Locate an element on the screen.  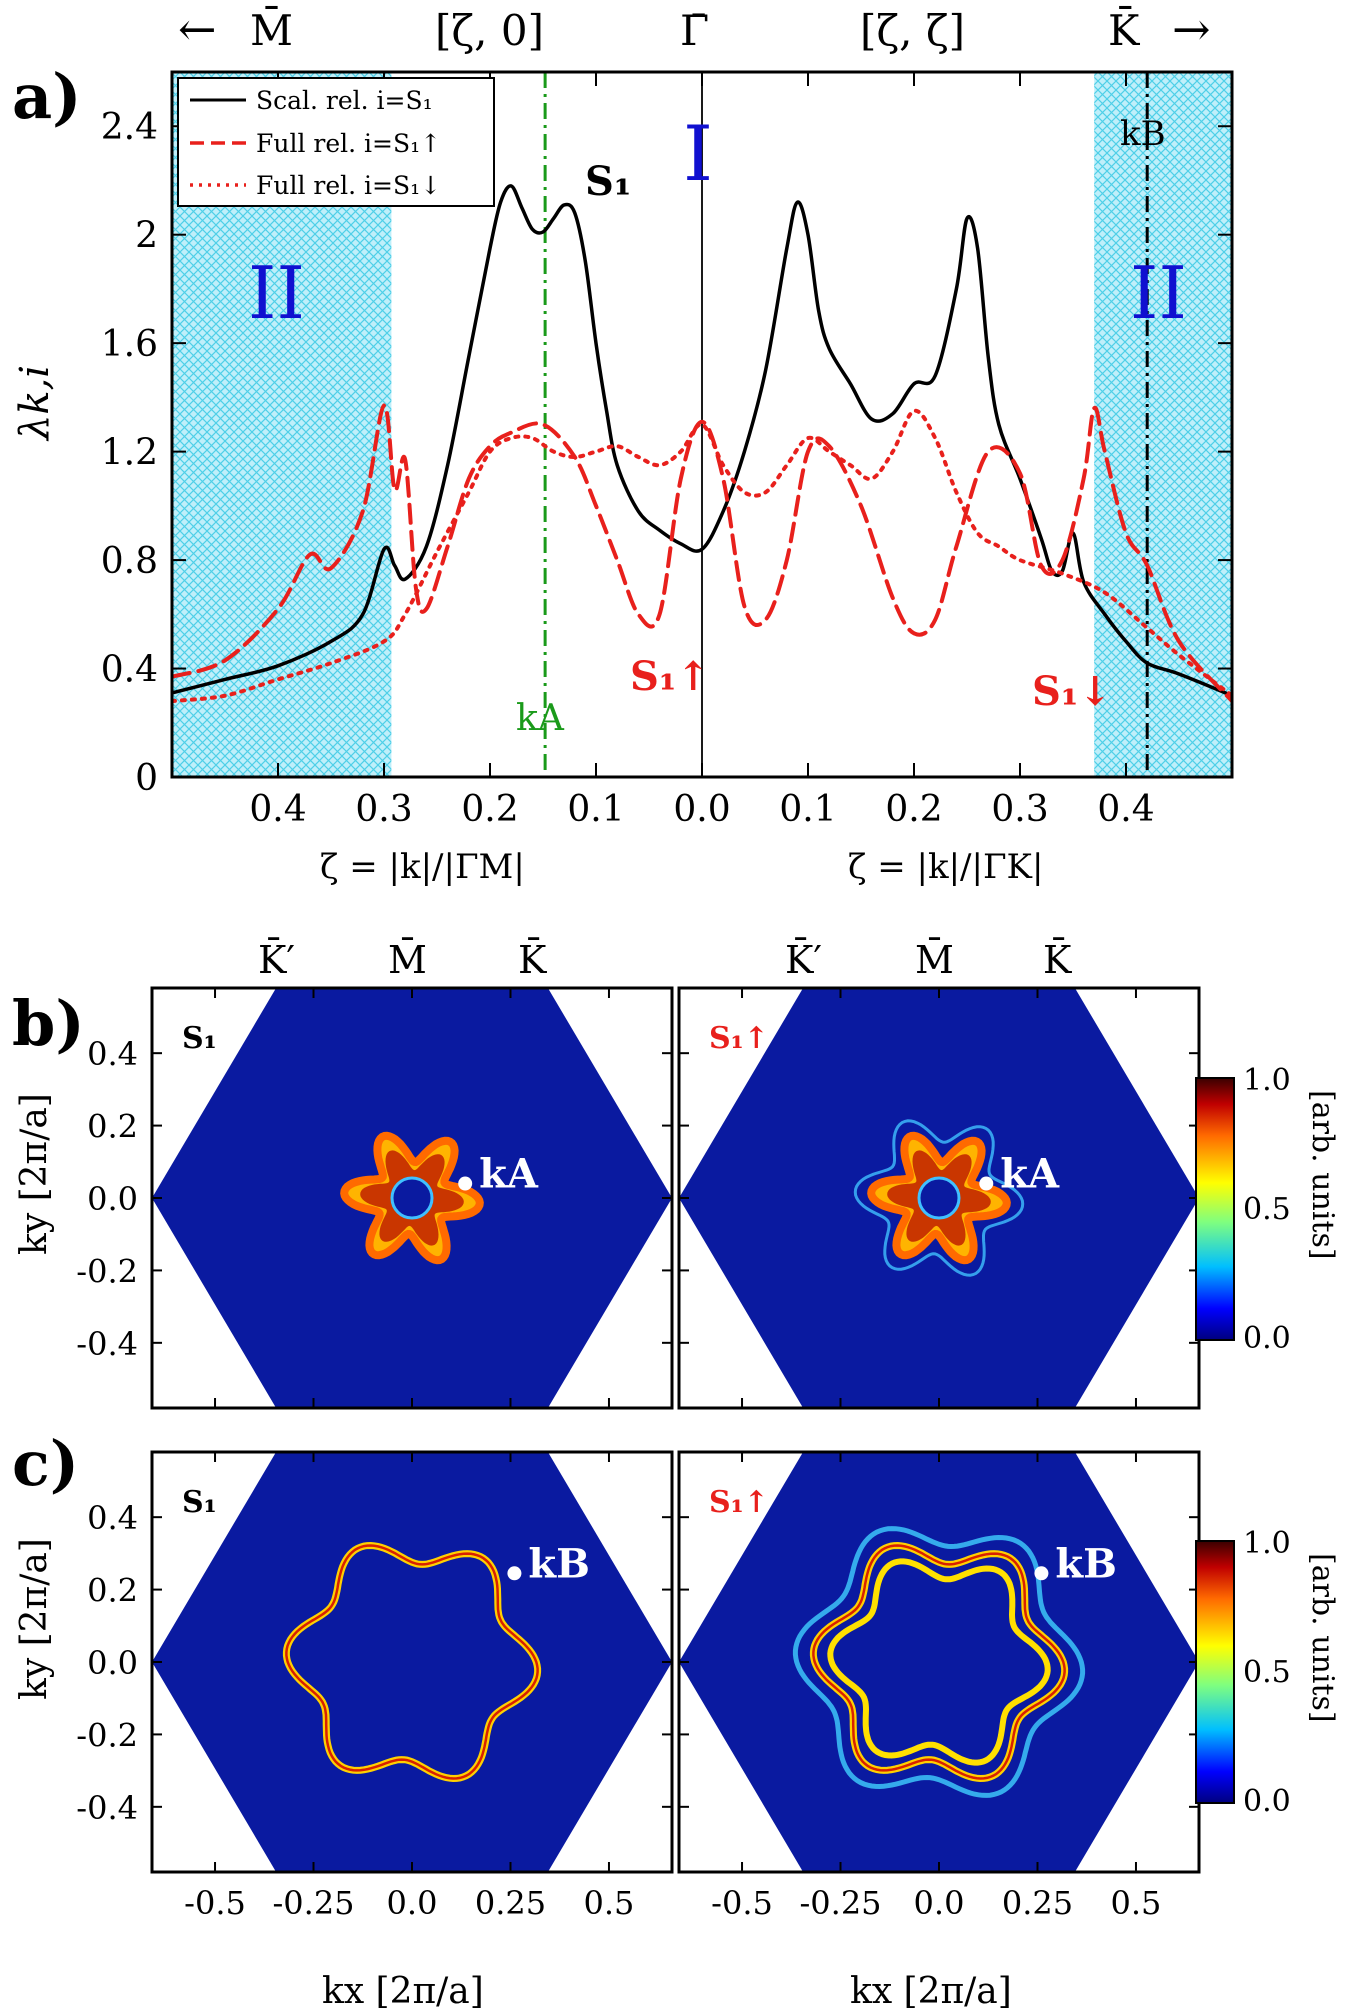
bz-map-body is located at coordinates (939, 1198).